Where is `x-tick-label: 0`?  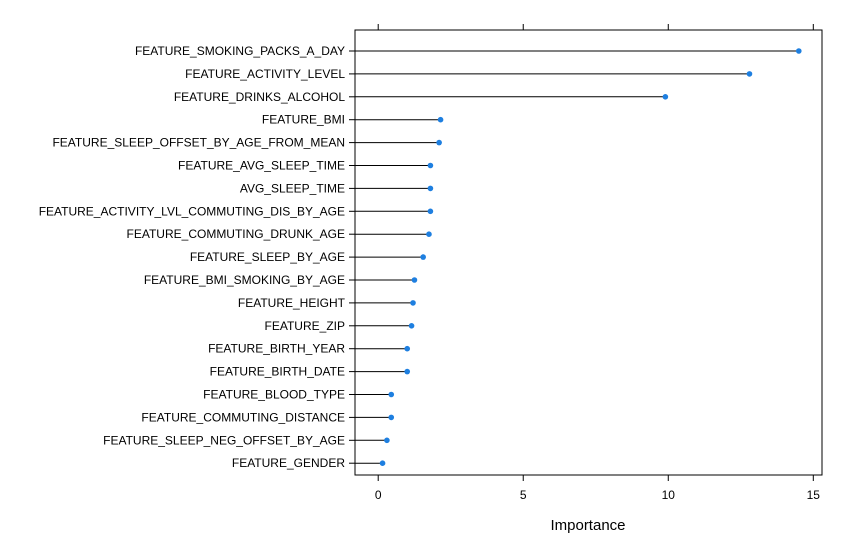 x-tick-label: 0 is located at coordinates (378, 495).